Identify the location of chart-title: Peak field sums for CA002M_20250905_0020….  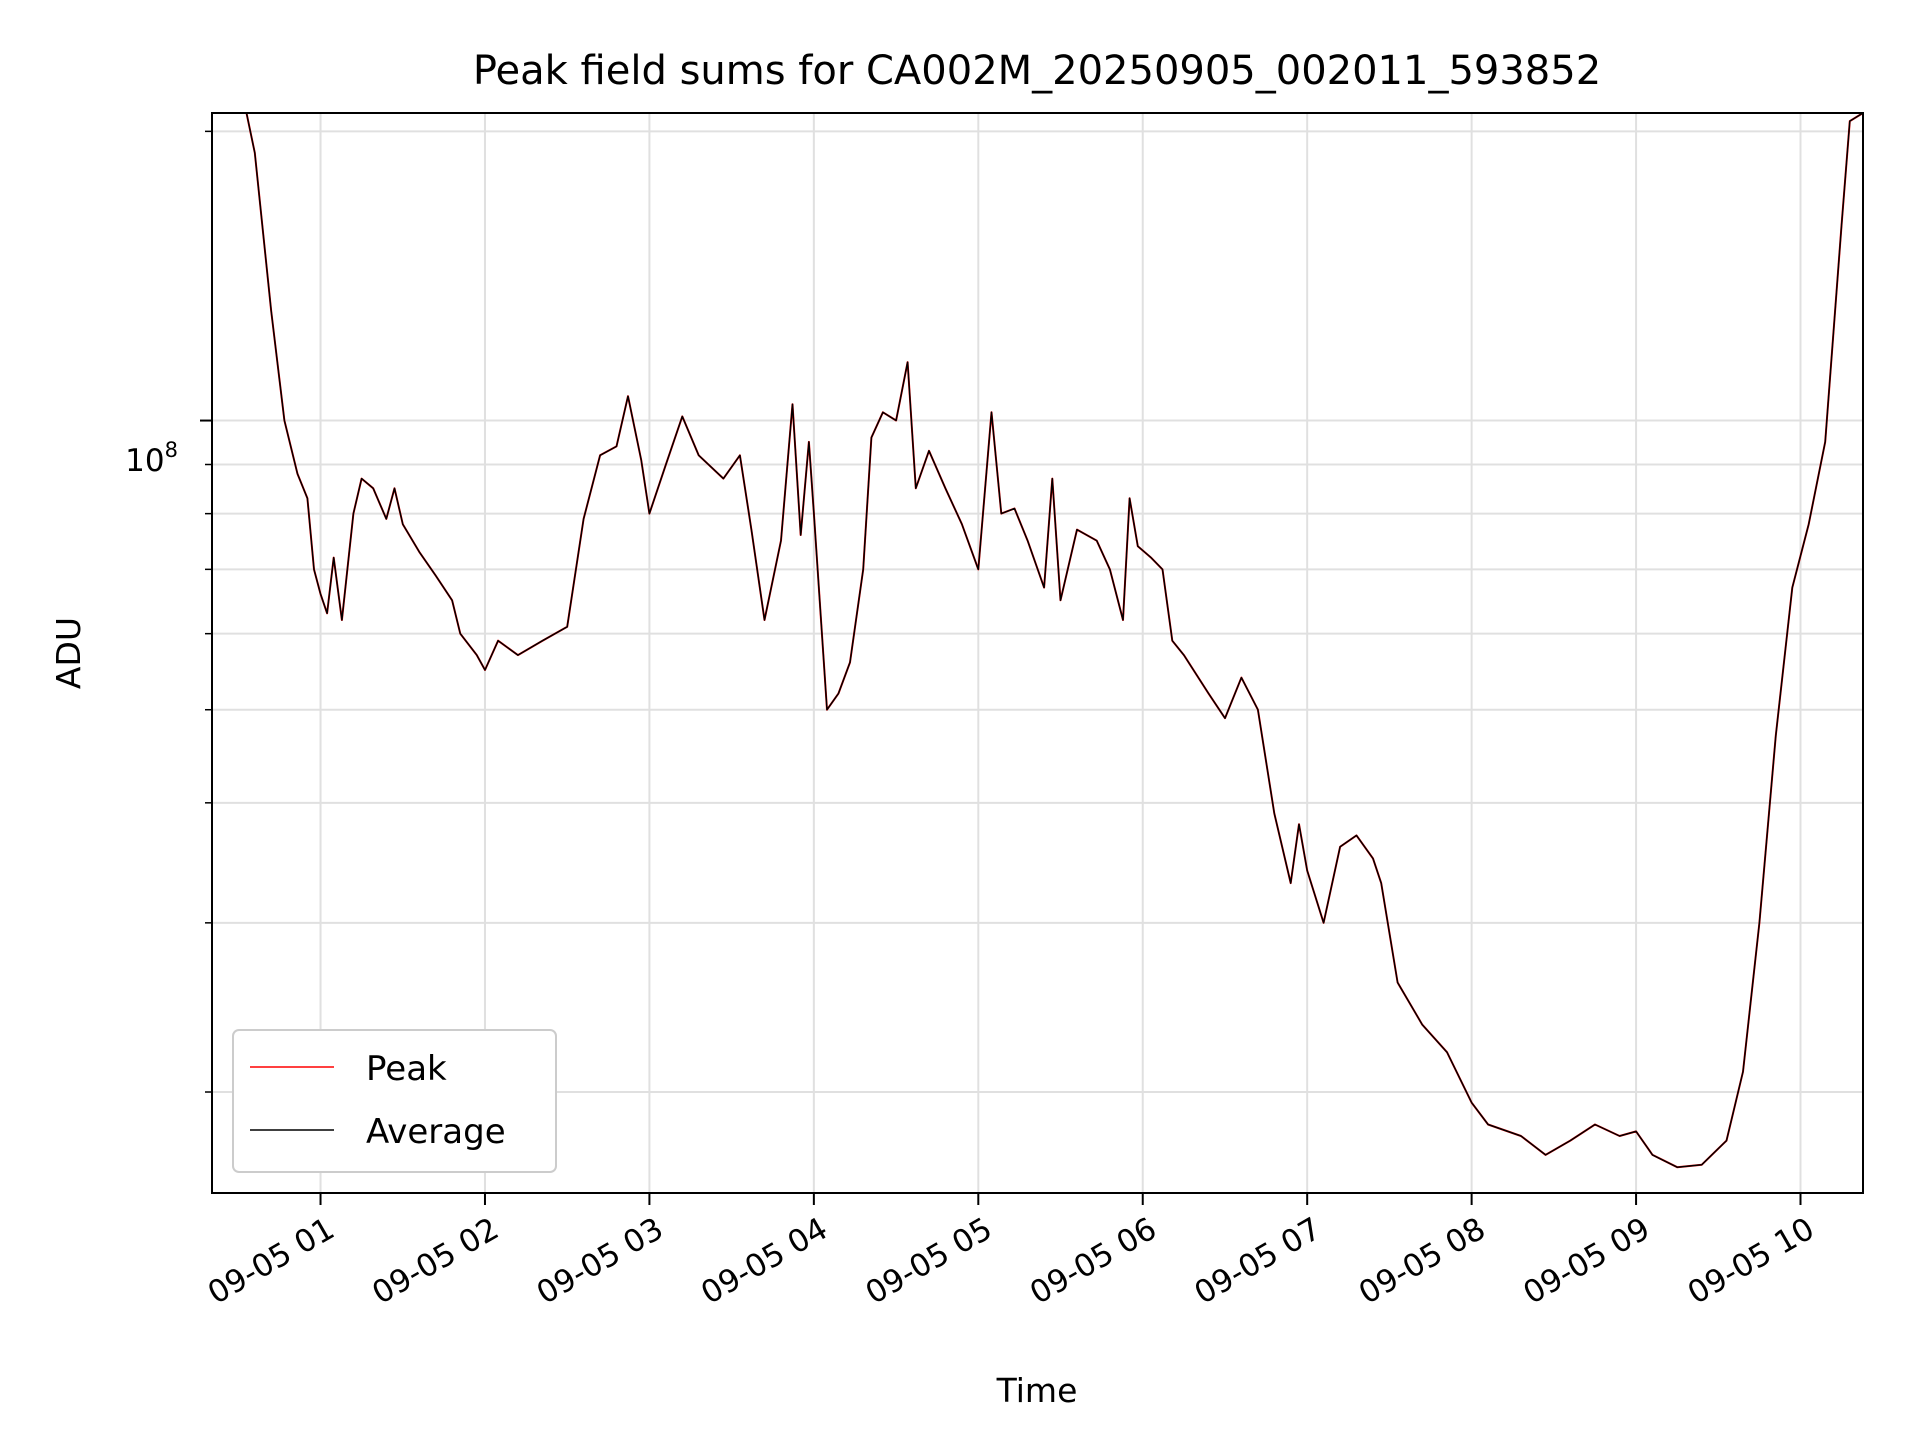
(1037, 71).